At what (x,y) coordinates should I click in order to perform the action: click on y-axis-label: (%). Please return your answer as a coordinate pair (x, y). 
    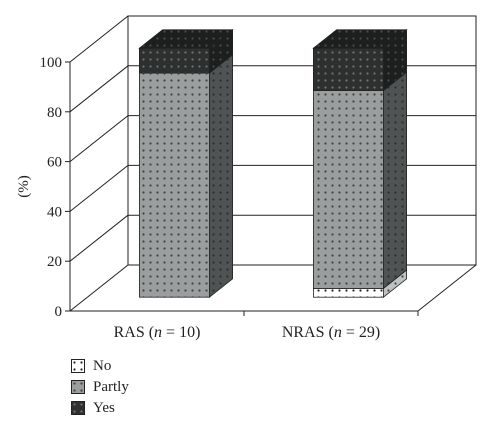
    Looking at the image, I should click on (24, 186).